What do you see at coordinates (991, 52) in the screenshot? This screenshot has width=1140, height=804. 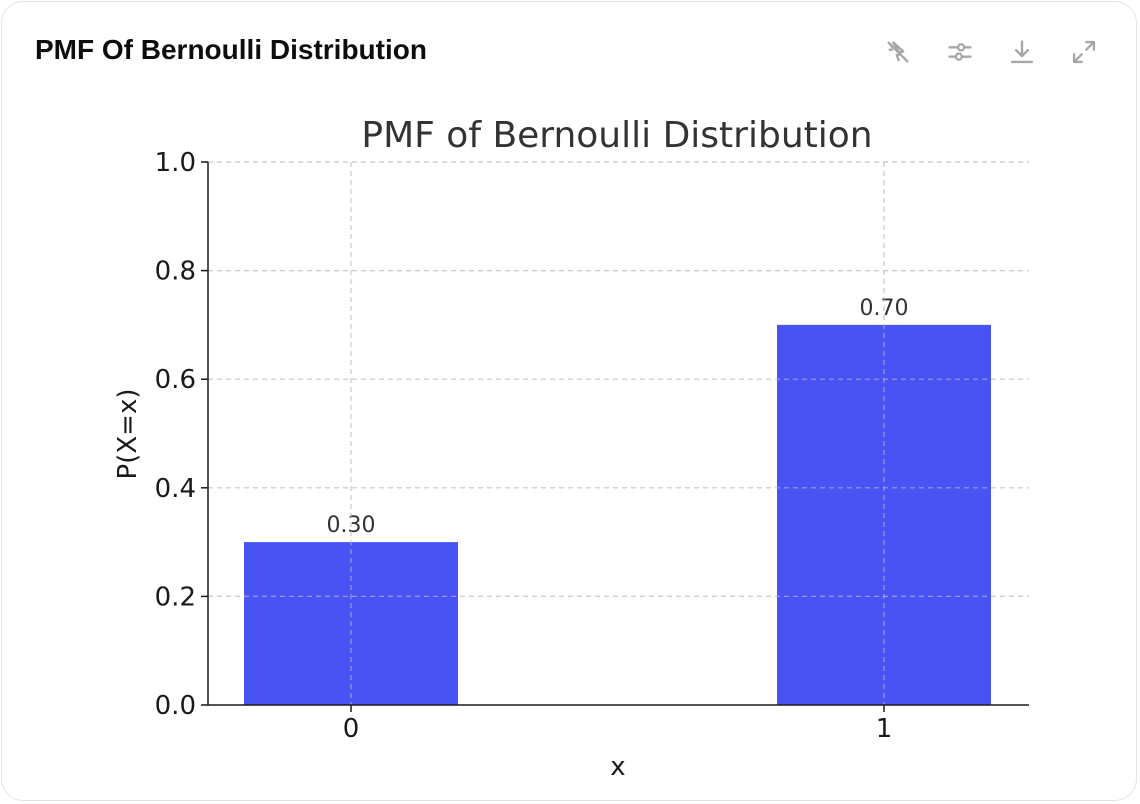 I see `chart-toolbar` at bounding box center [991, 52].